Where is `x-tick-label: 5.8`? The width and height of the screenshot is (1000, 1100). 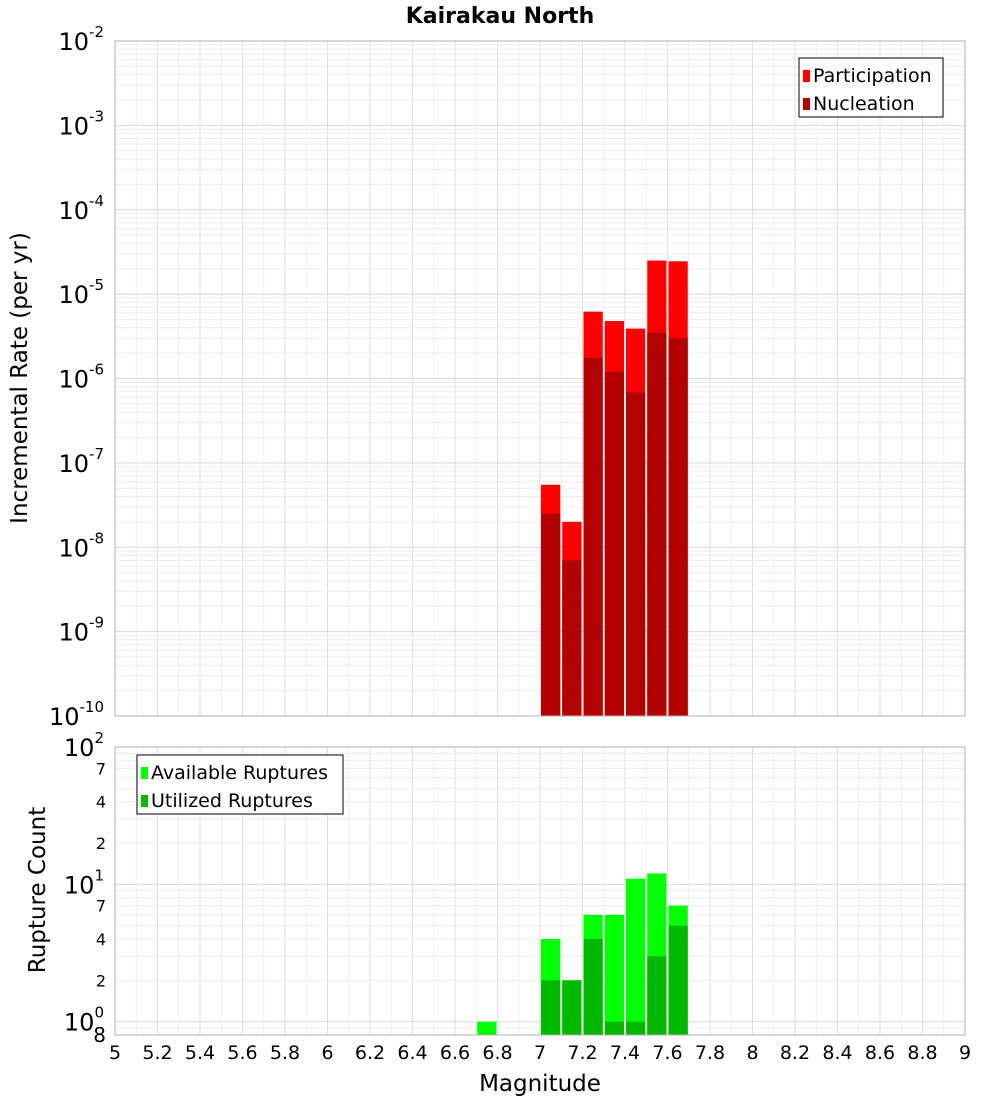
x-tick-label: 5.8 is located at coordinates (285, 1053).